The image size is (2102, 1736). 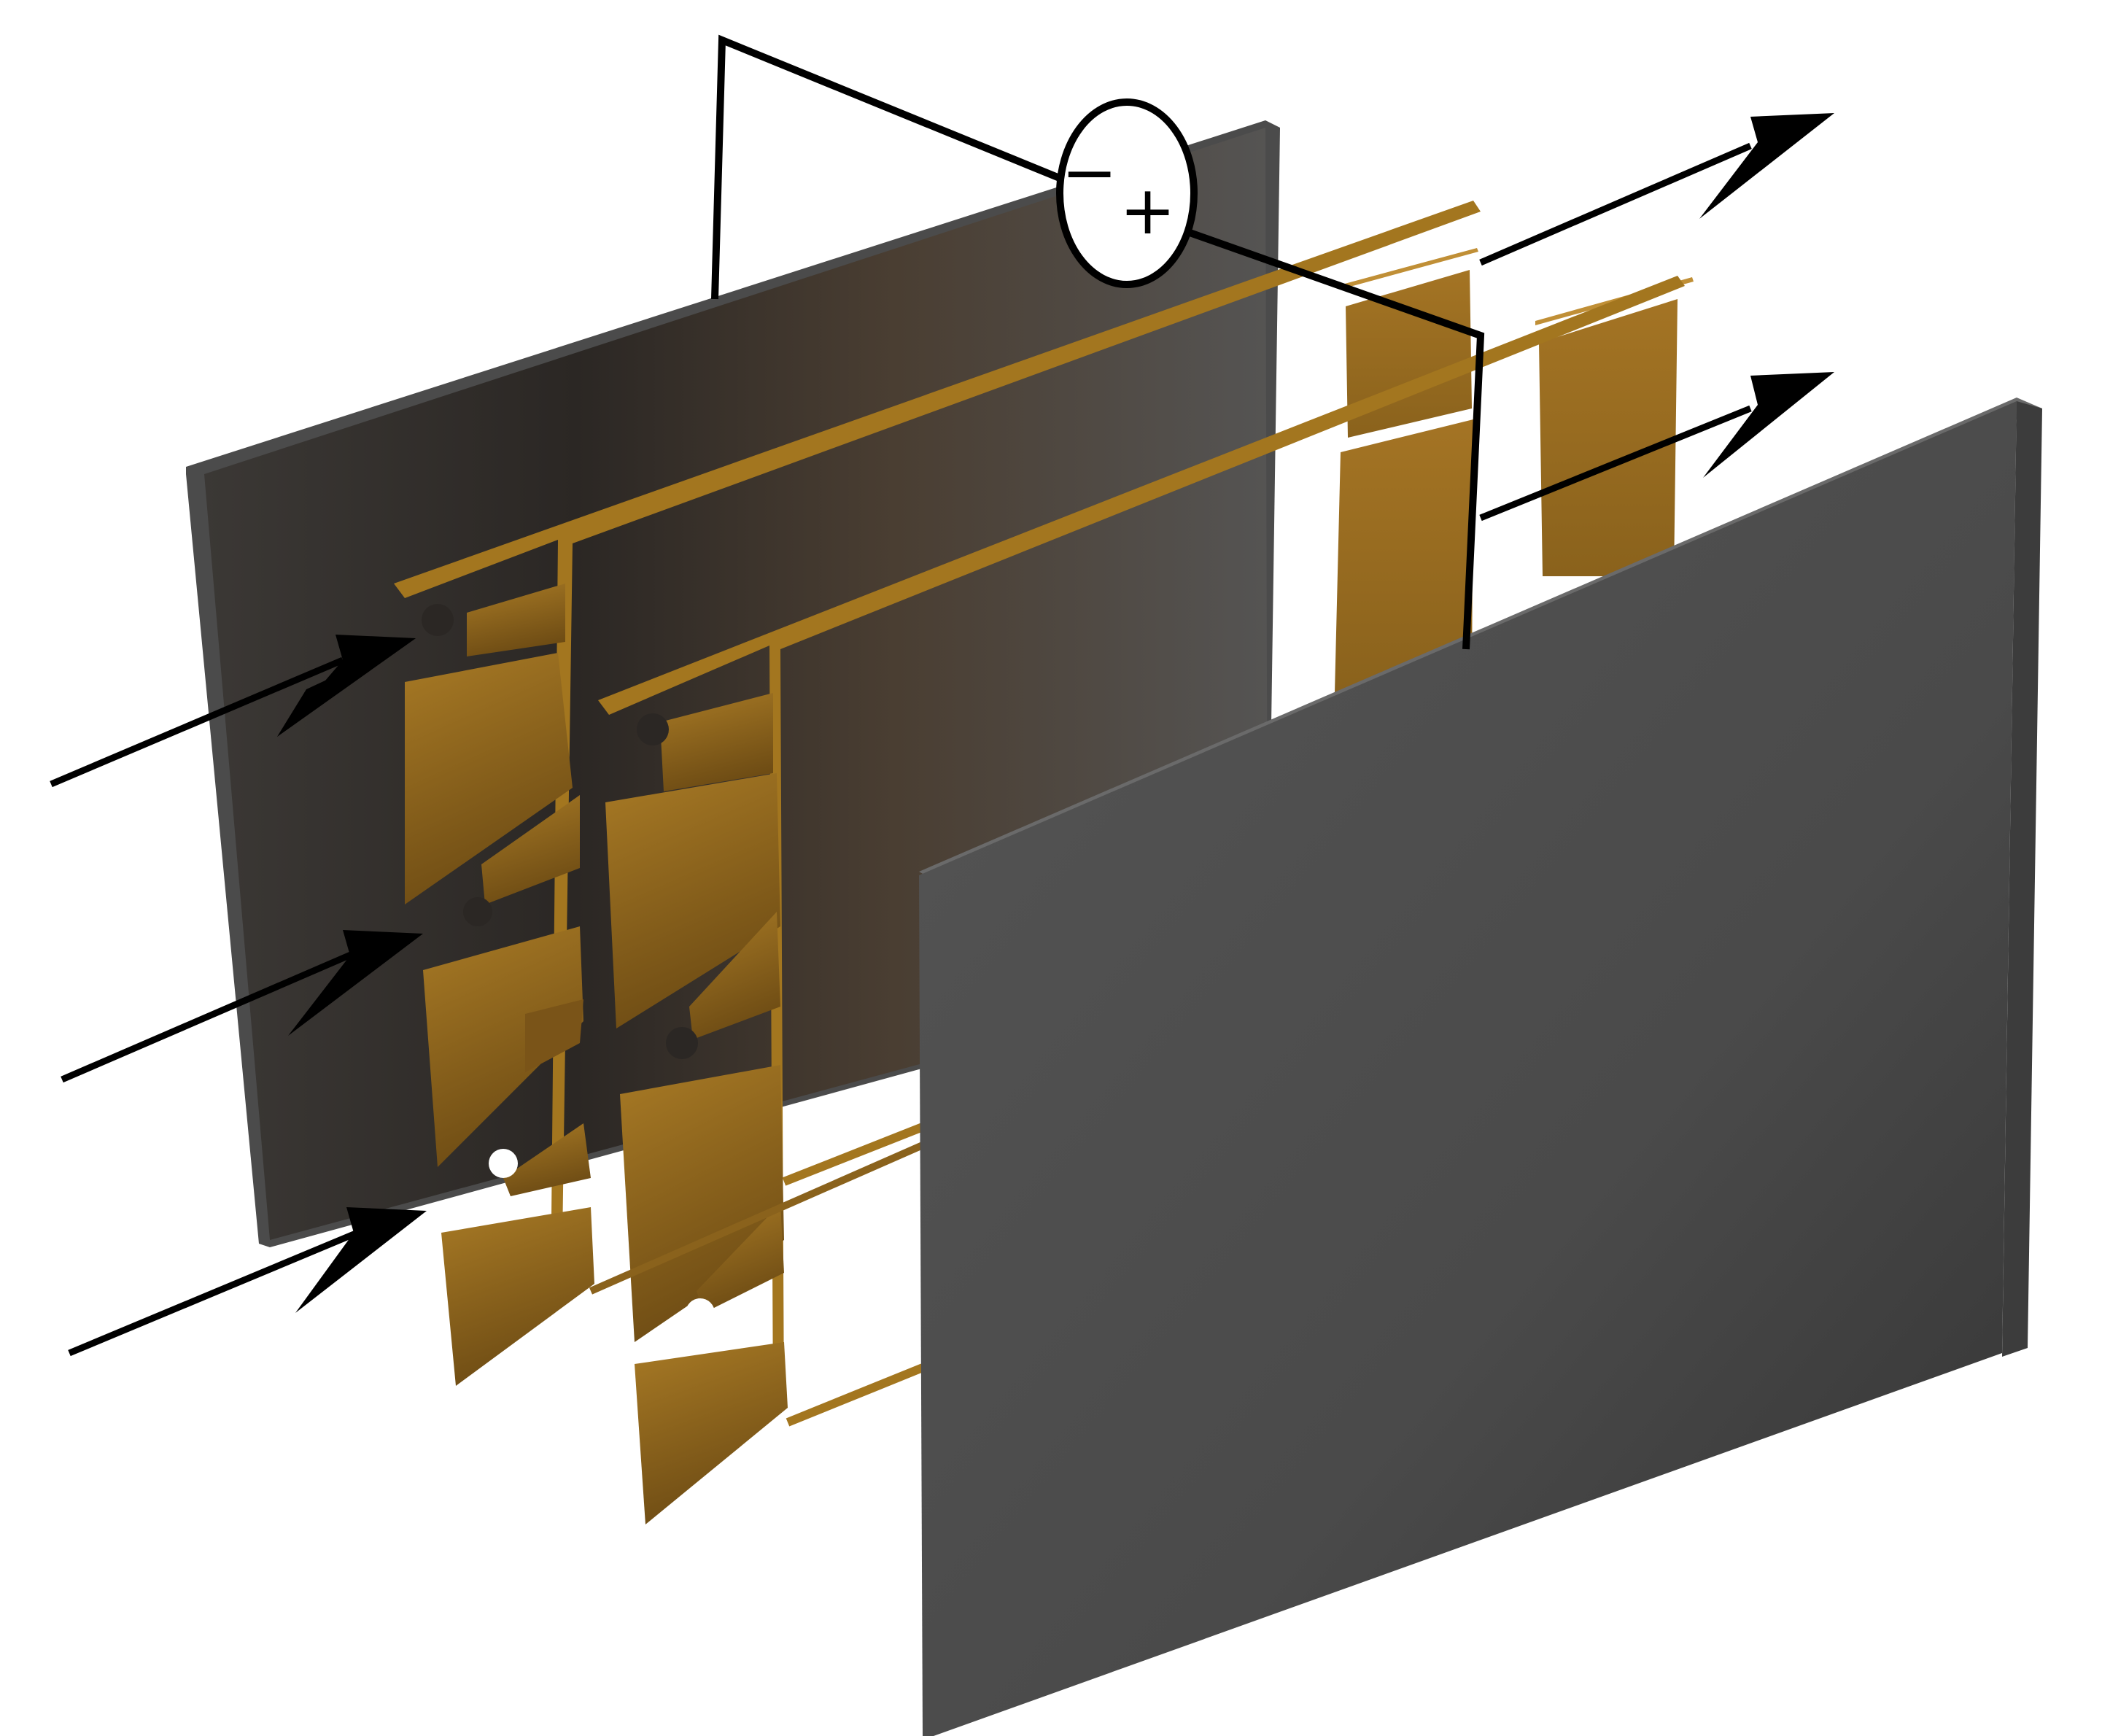 I want to click on power-source-circle, so click(x=1127, y=193).